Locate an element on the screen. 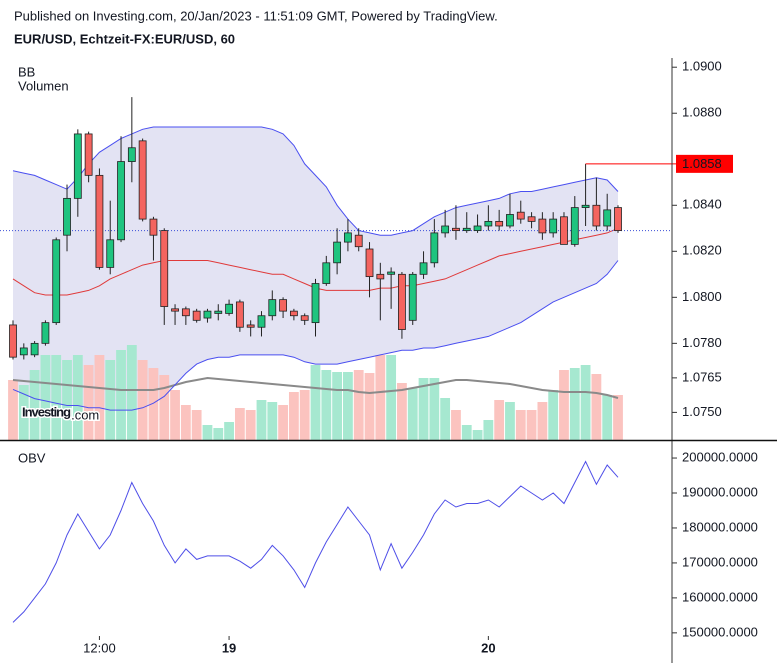  logo-suffix: .com is located at coordinates (85, 414).